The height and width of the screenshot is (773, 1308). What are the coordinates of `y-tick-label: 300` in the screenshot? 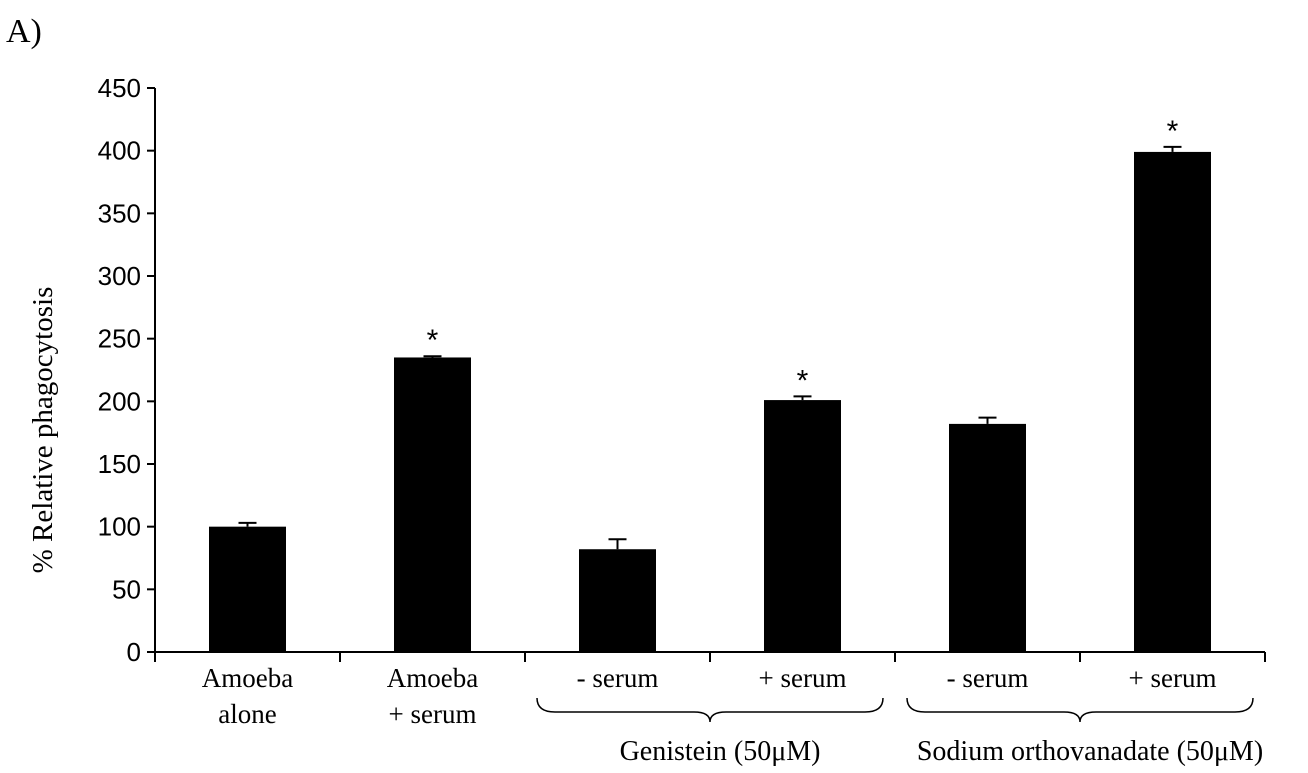 It's located at (119, 276).